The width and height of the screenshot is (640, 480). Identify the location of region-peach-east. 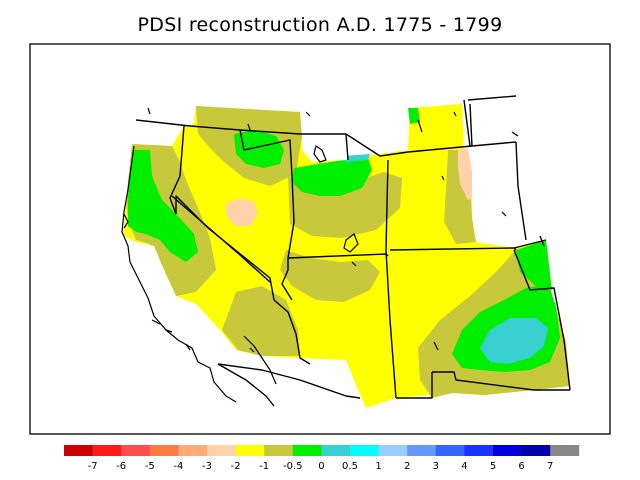
(467, 174).